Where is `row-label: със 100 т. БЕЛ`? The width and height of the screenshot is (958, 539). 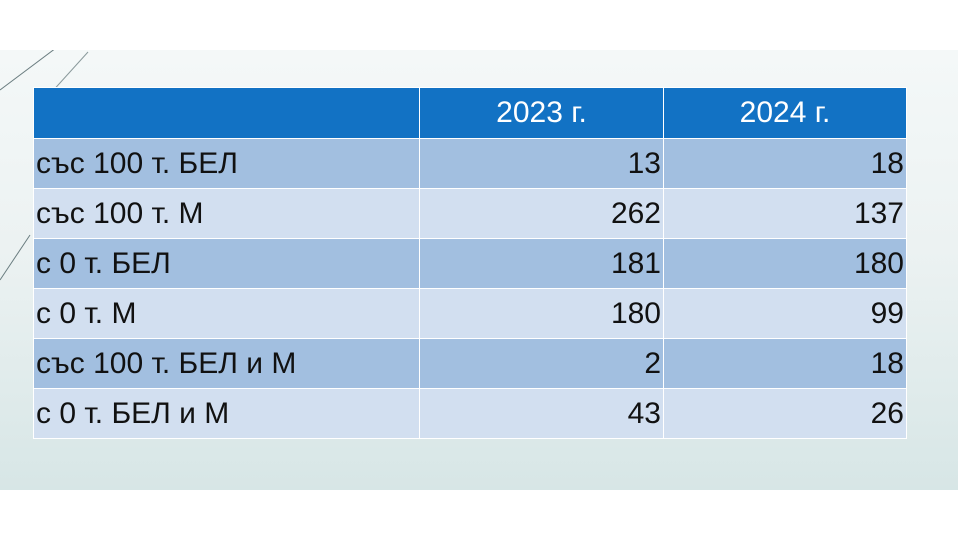 row-label: със 100 т. БЕЛ is located at coordinates (226, 163).